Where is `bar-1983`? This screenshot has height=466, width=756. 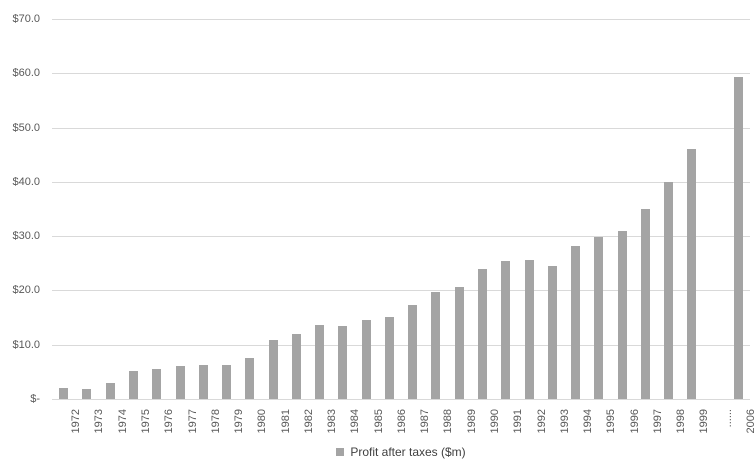 bar-1983 is located at coordinates (320, 361).